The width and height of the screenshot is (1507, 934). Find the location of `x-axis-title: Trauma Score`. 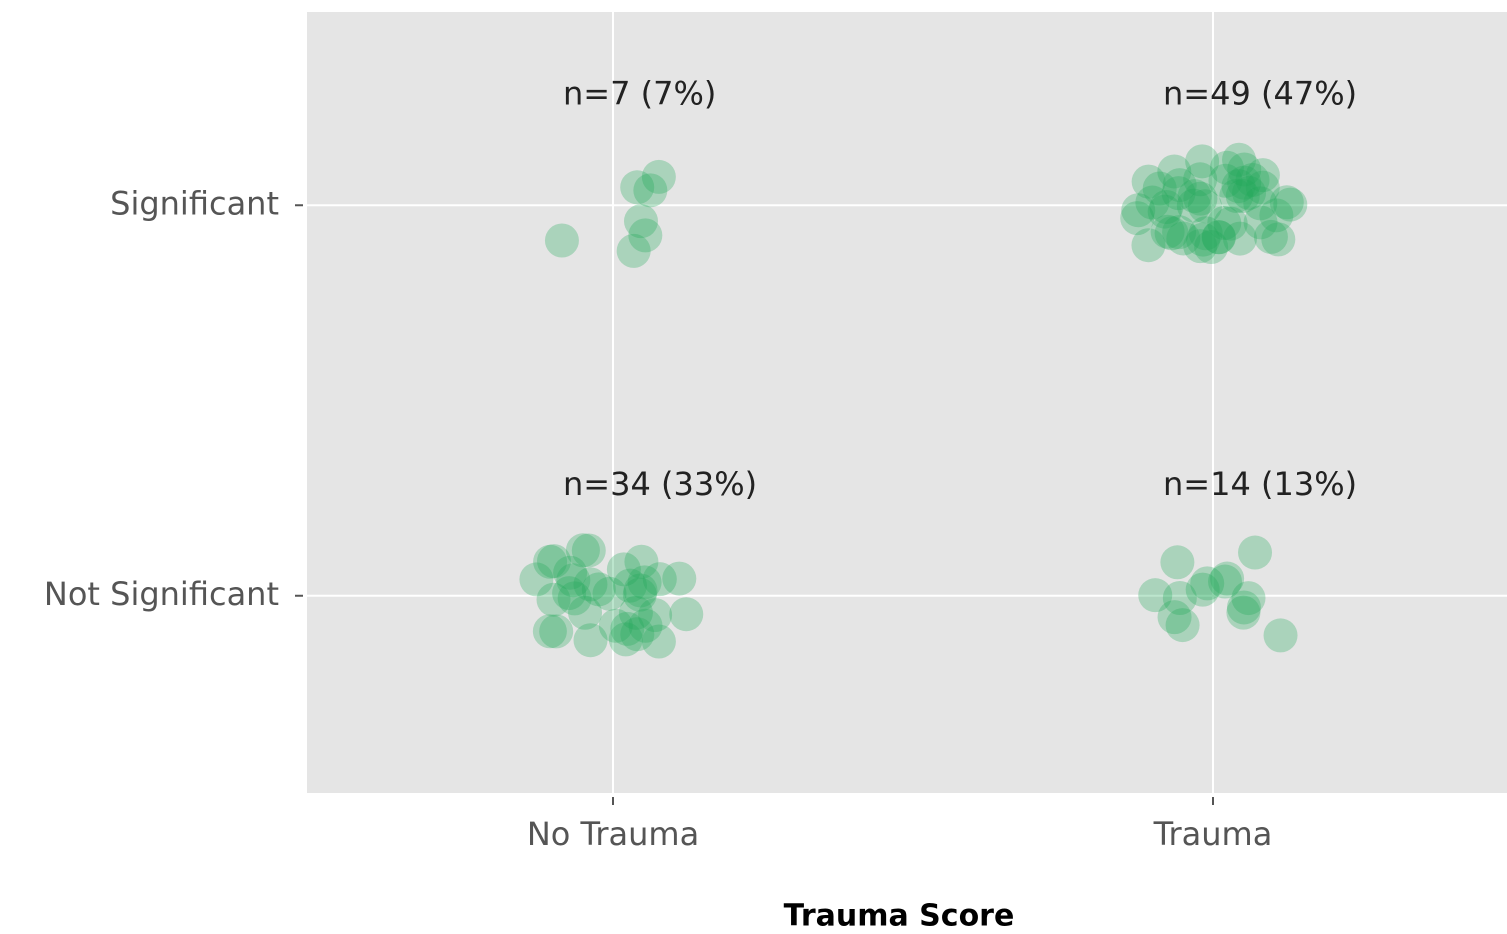

x-axis-title: Trauma Score is located at coordinates (899, 916).